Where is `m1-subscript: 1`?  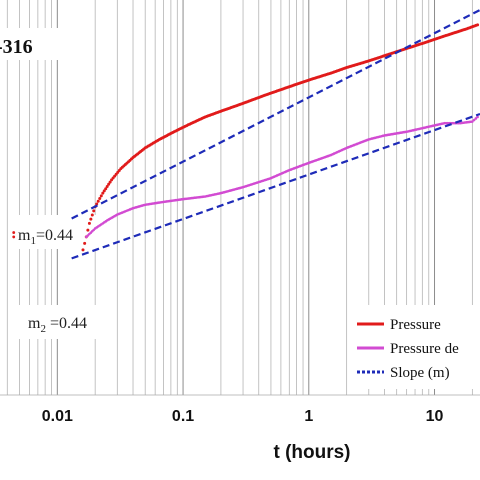
m1-subscript: 1 is located at coordinates (33, 241).